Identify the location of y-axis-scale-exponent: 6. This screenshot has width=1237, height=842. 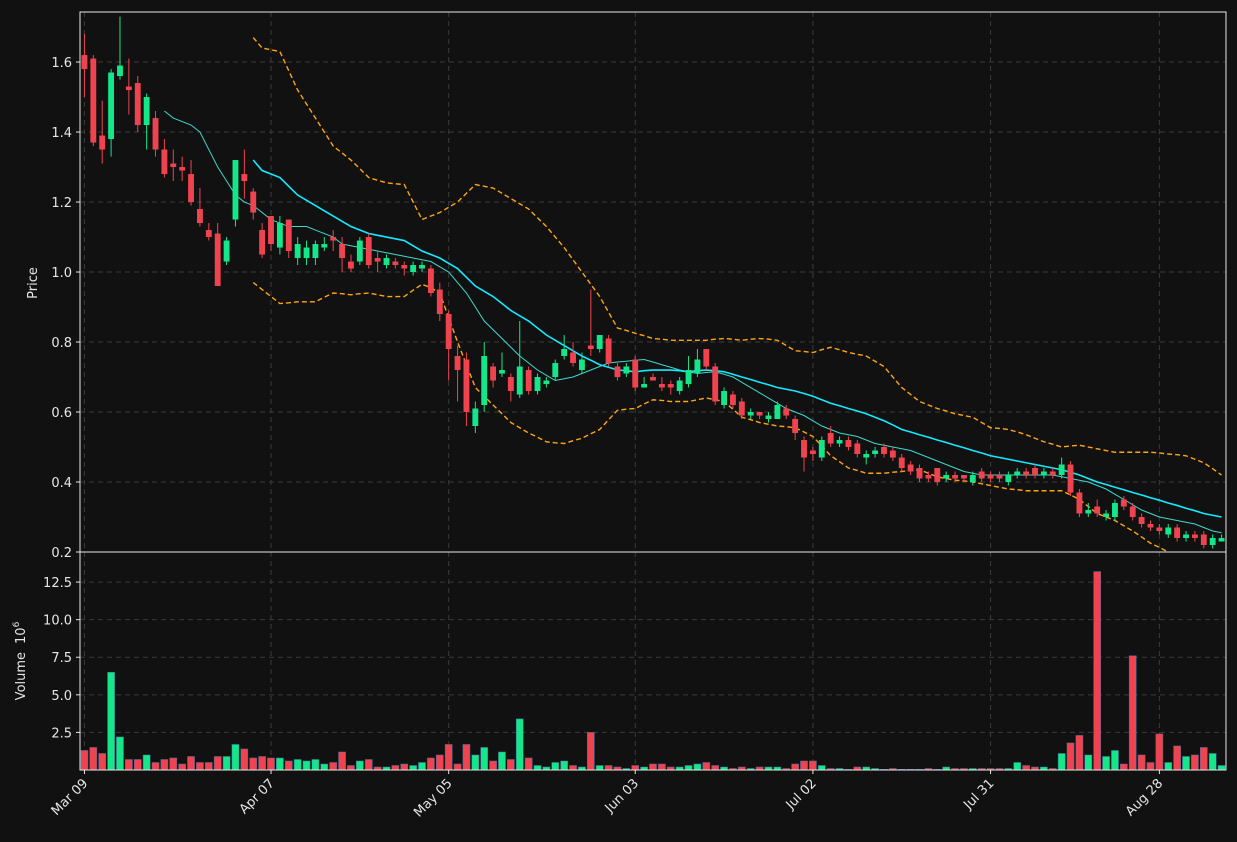
(17, 624).